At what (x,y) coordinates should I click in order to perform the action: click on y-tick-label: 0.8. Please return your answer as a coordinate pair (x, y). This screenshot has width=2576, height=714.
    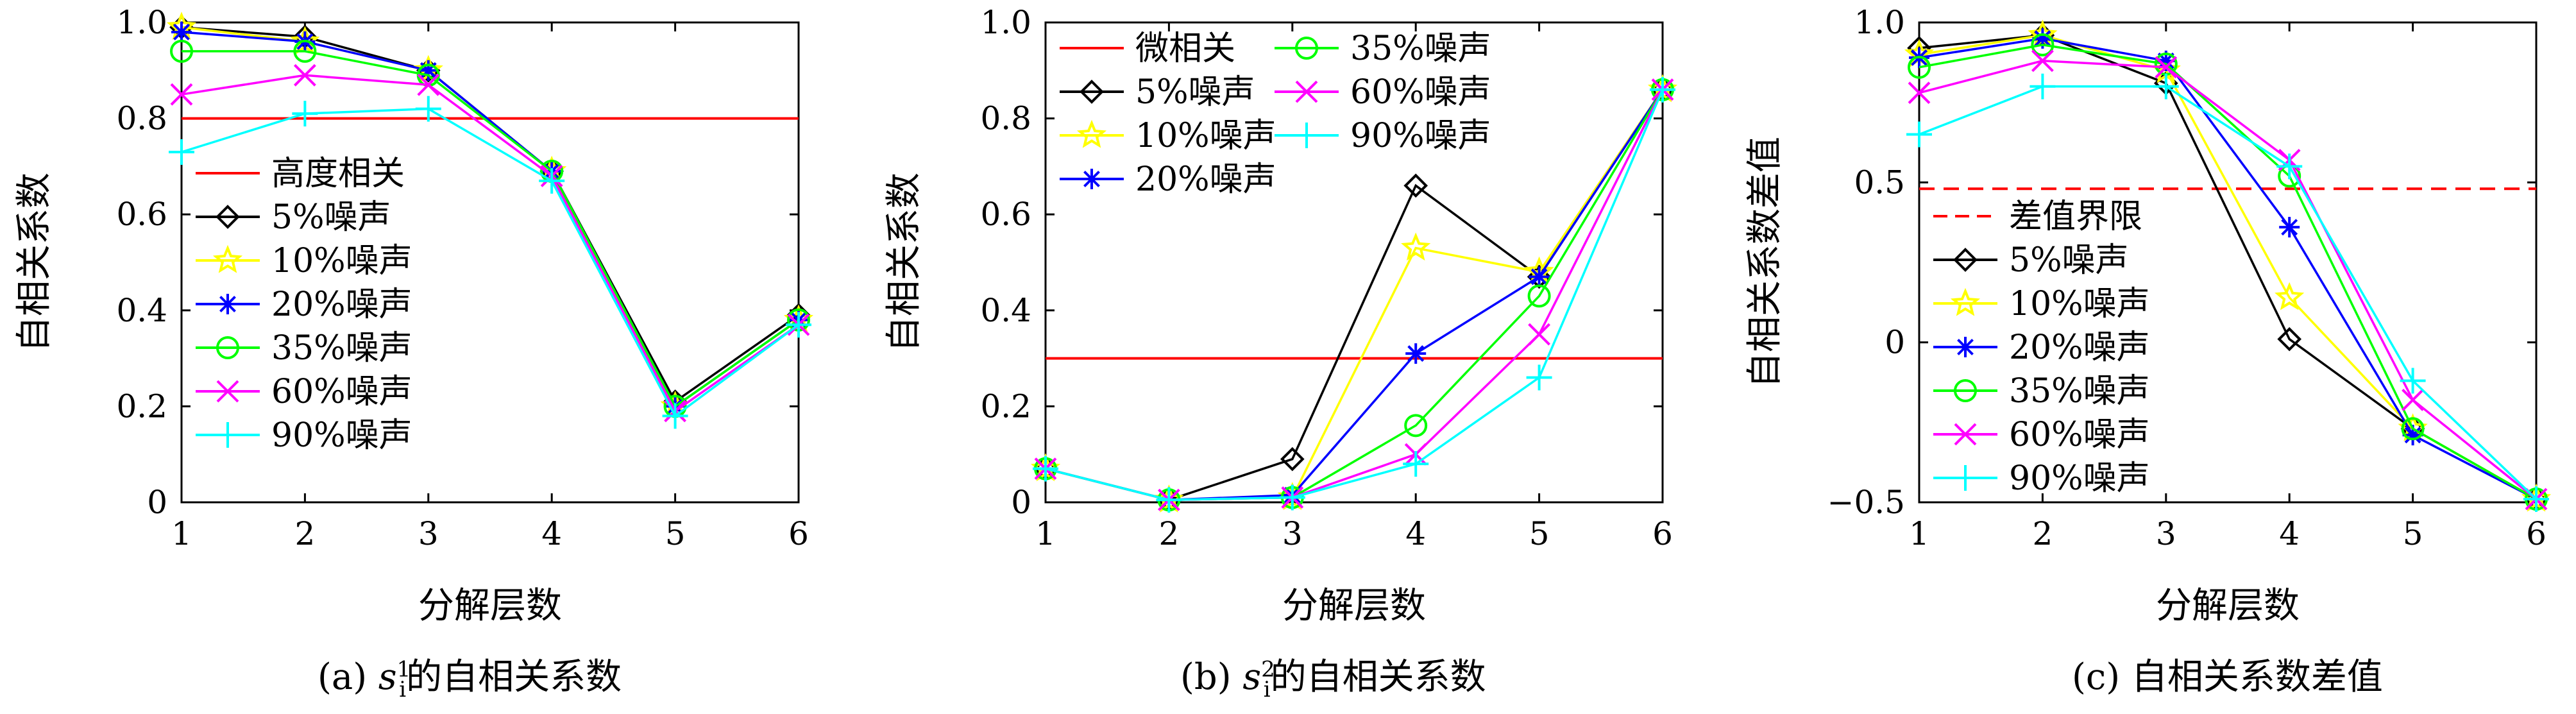
    Looking at the image, I should click on (1005, 118).